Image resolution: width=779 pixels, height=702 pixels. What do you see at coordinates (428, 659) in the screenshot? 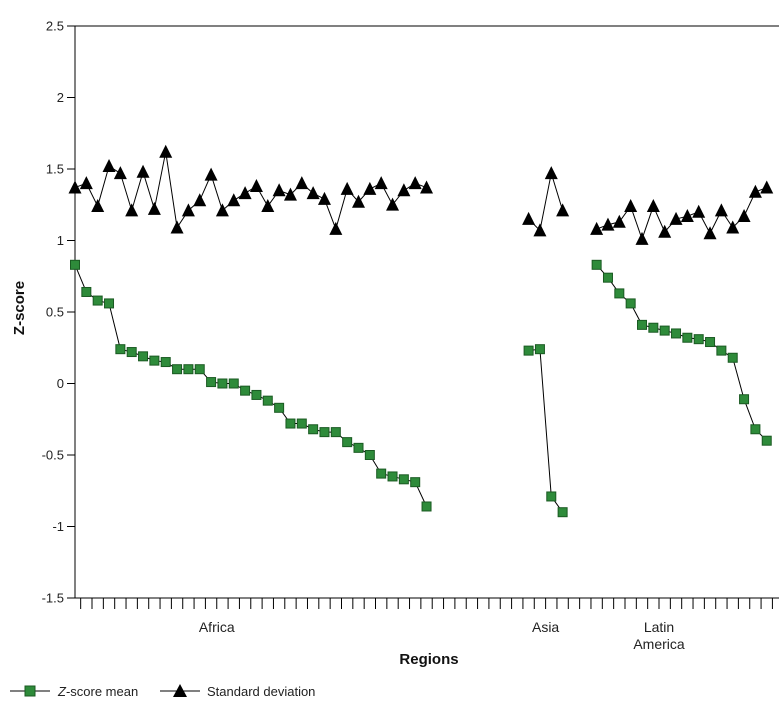
I see `x-axis-title: Regions` at bounding box center [428, 659].